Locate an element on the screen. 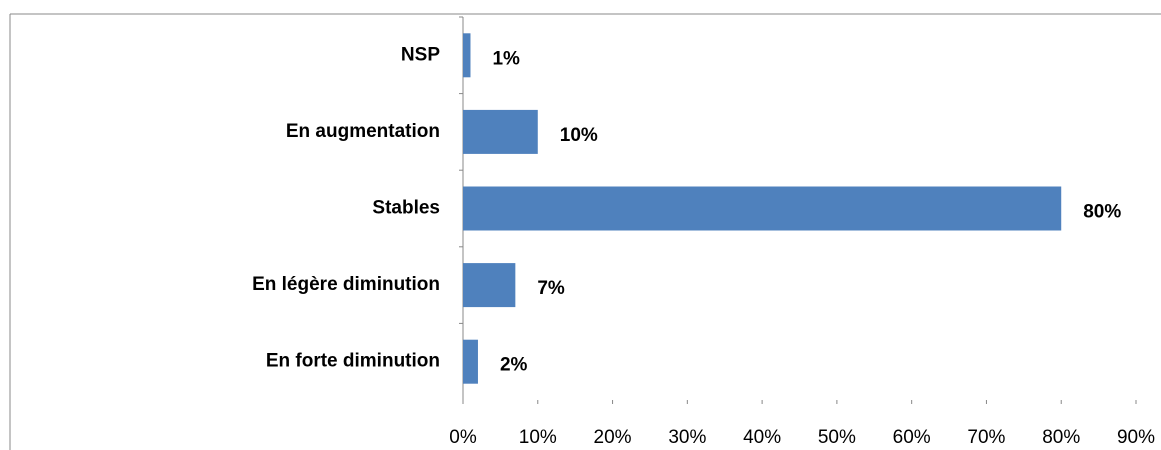  y-tick-label: En légère diminution is located at coordinates (346, 284).